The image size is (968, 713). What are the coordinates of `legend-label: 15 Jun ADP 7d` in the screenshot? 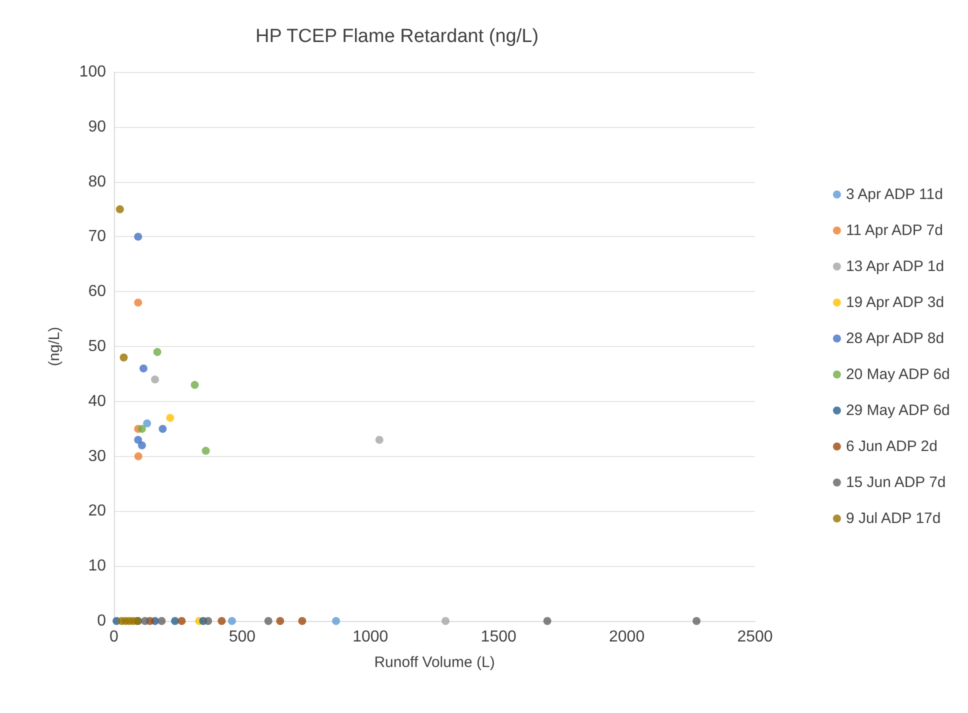 It's located at (896, 482).